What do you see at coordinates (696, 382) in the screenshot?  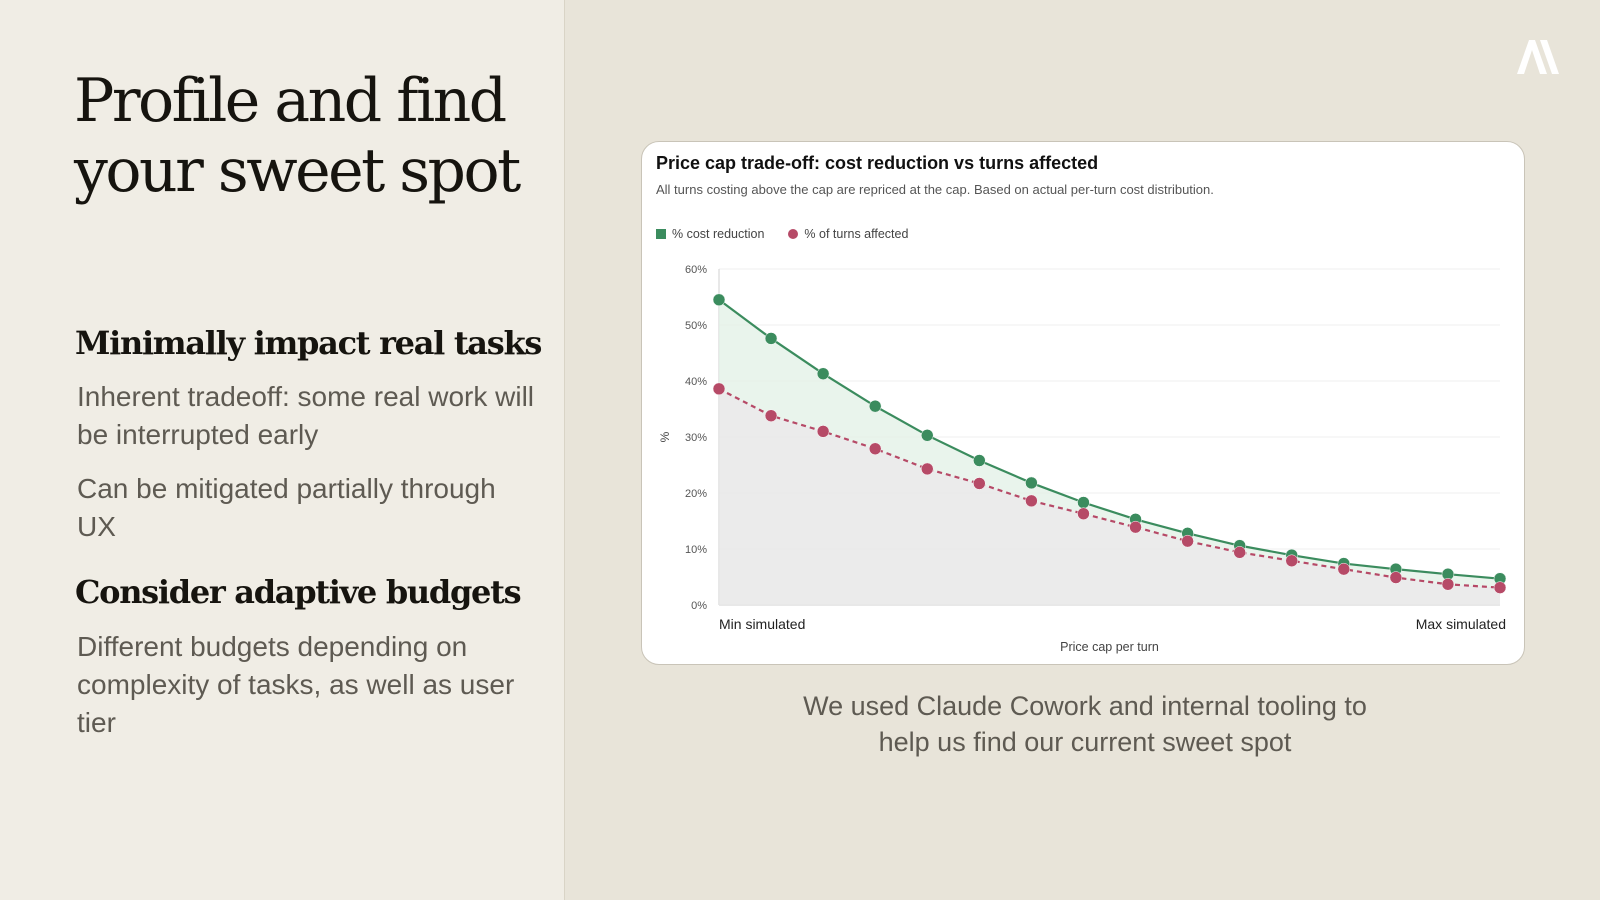 I see `y-tick-label: 40%` at bounding box center [696, 382].